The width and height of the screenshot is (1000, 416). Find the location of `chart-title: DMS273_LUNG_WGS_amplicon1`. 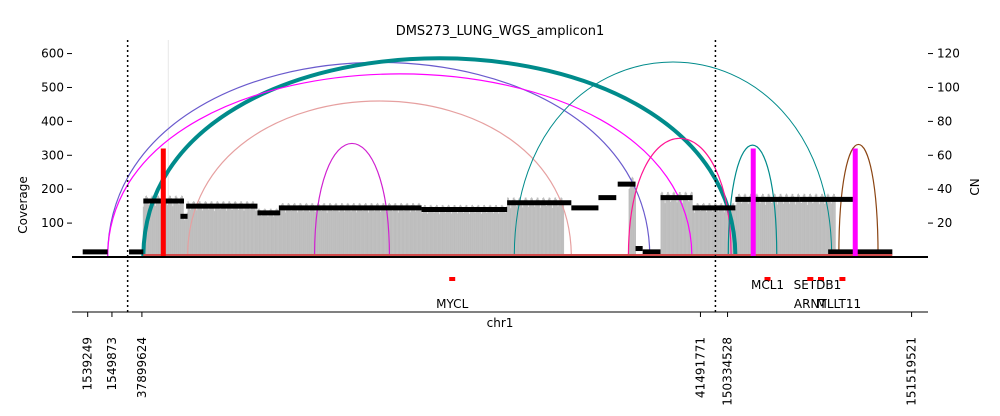

chart-title: DMS273_LUNG_WGS_amplicon1 is located at coordinates (500, 31).